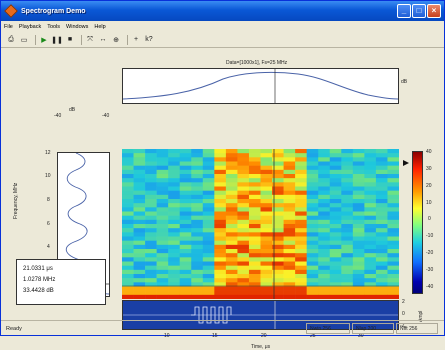 Image resolution: width=445 pixels, height=350 pixels. I want to click on minimize-button: _, so click(404, 11).